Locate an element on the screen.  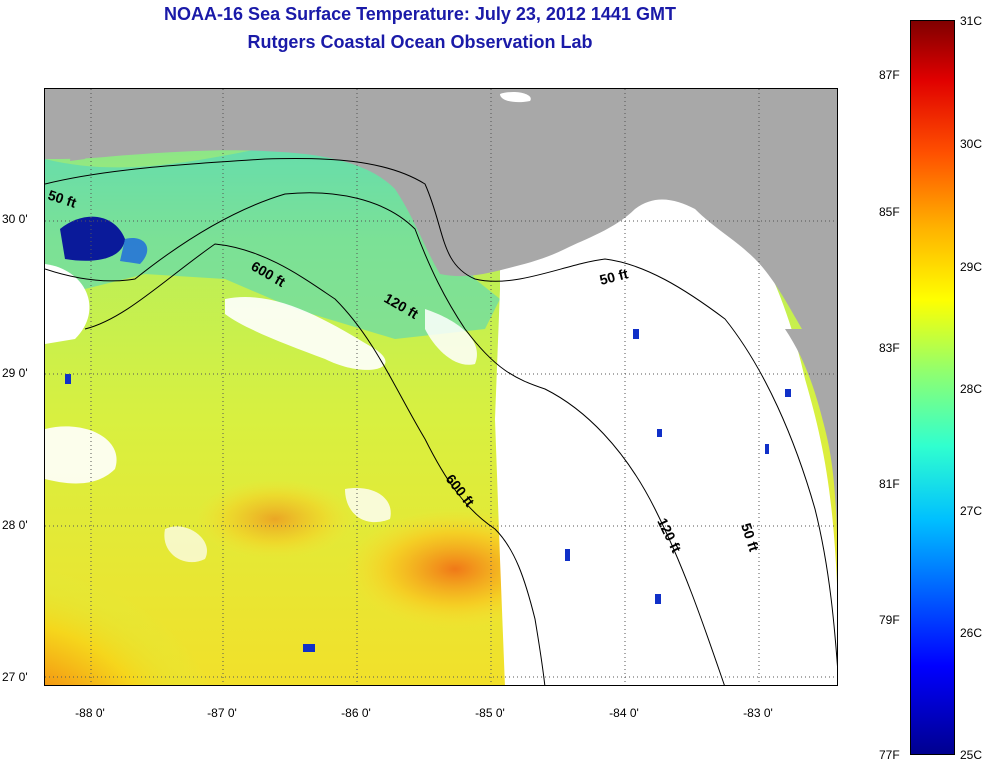
colorbar-label-81f: 81F is located at coordinates (889, 484).